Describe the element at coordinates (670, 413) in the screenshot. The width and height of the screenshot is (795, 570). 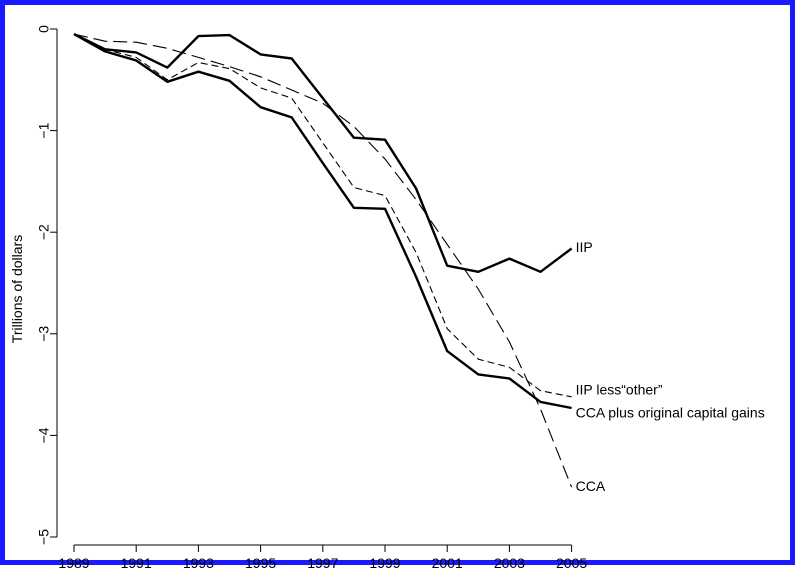
I see `series-label-cca-plus-gains: CCA plus original capital gains` at that location.